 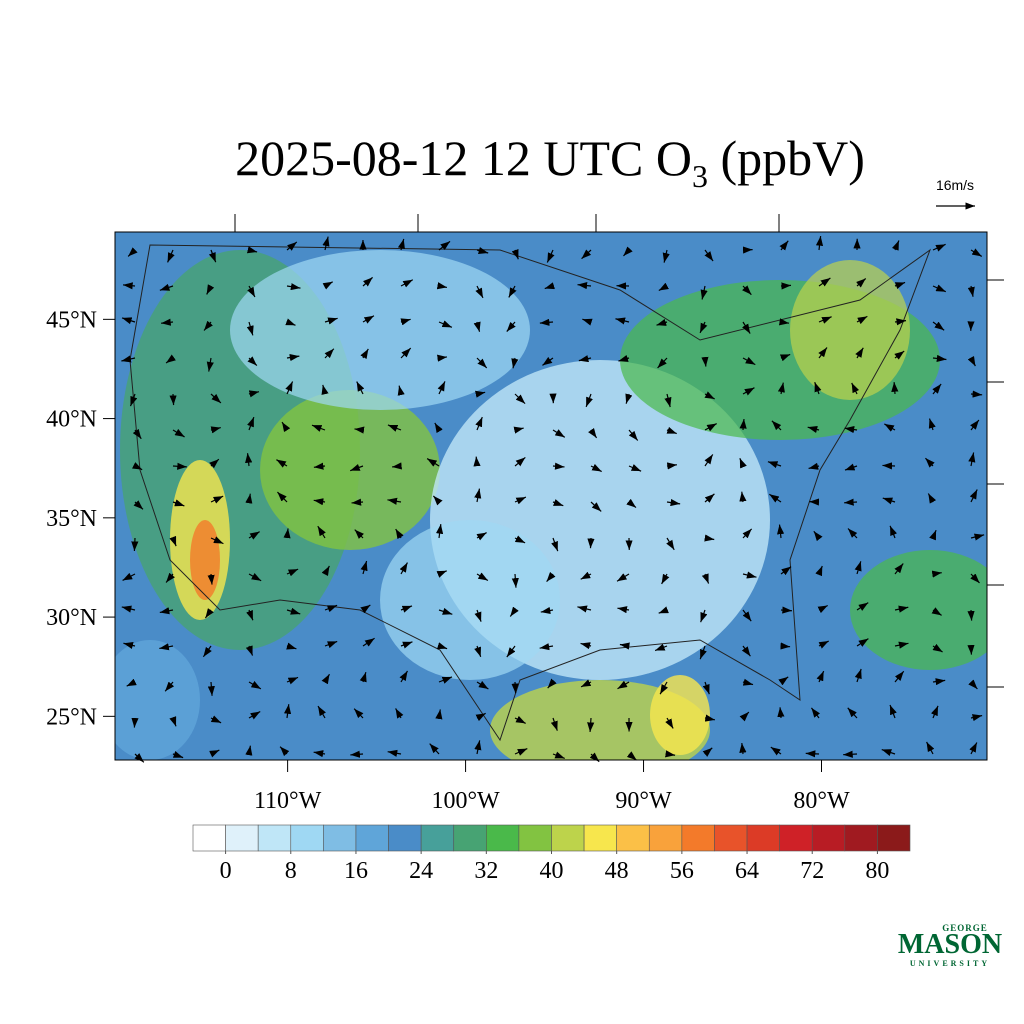 What do you see at coordinates (356, 871) in the screenshot?
I see `colorbar-label: 16` at bounding box center [356, 871].